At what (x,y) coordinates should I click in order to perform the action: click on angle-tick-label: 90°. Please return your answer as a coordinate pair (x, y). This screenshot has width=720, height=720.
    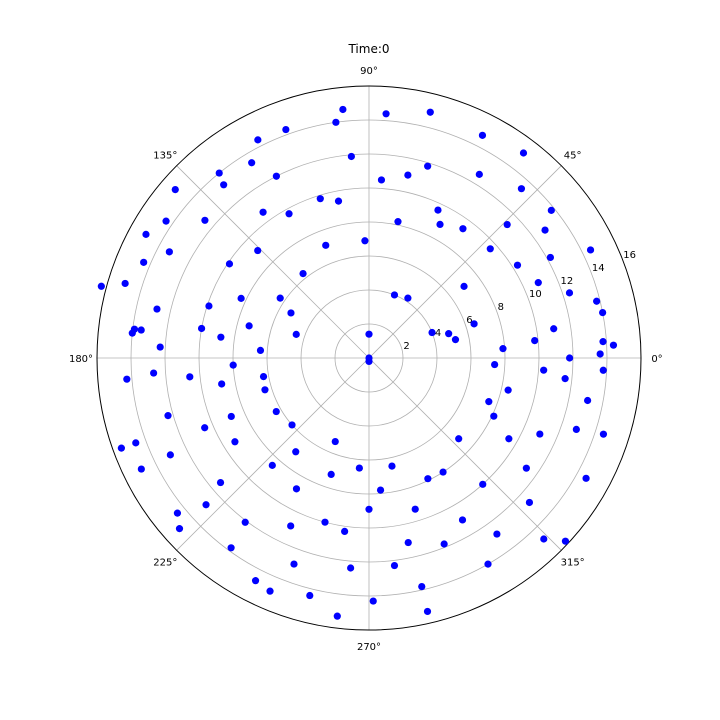
    Looking at the image, I should click on (369, 71).